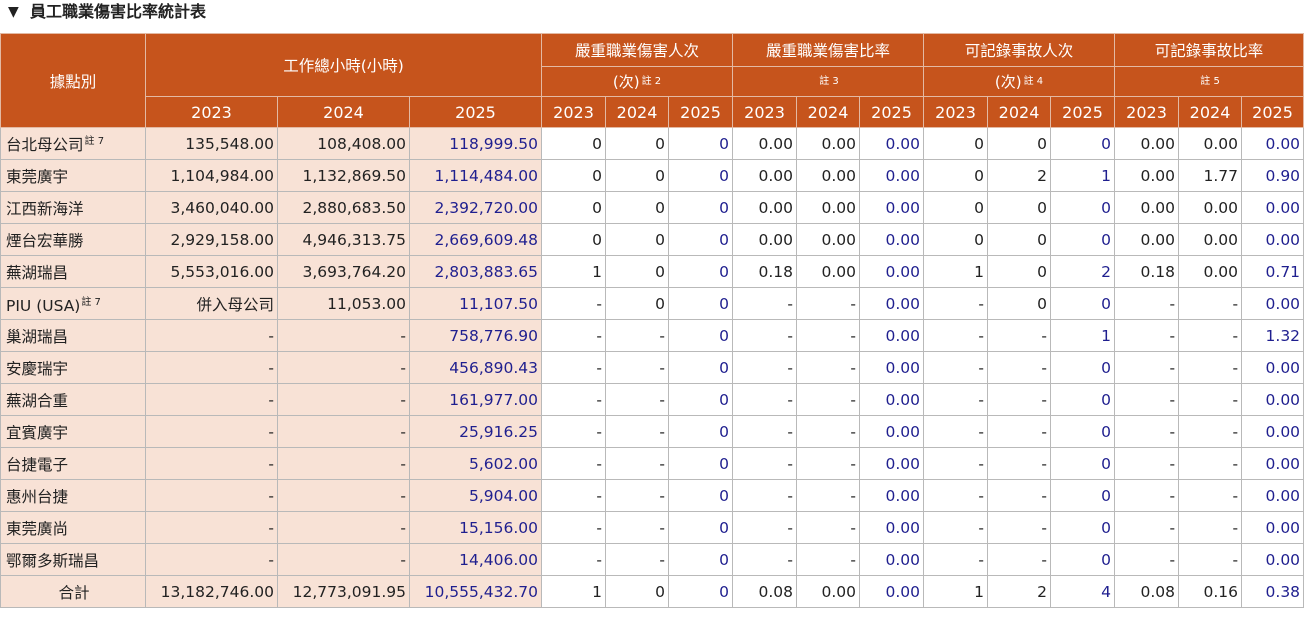  Describe the element at coordinates (73, 399) in the screenshot. I see `site-name-cell: 蕪湖合重` at that location.